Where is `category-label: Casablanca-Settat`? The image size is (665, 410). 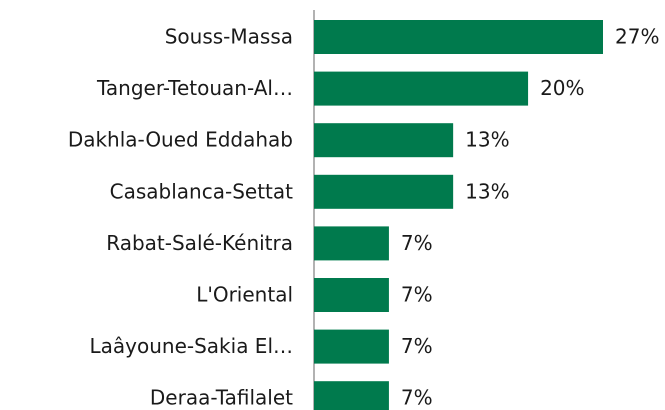
category-label: Casablanca-Settat is located at coordinates (201, 191).